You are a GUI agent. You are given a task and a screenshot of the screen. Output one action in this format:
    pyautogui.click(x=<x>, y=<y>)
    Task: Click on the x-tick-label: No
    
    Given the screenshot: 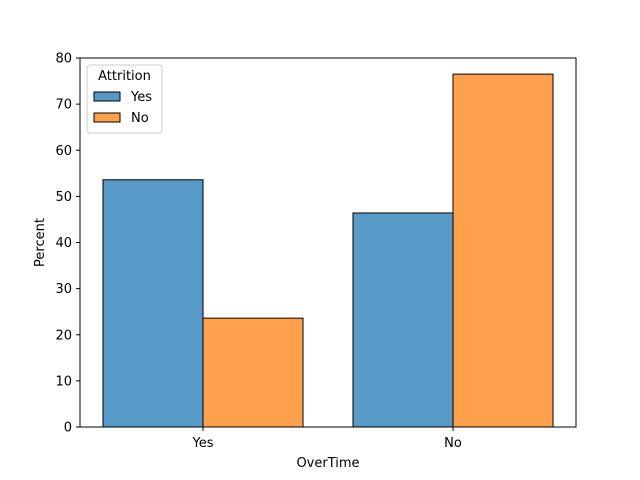 What is the action you would take?
    pyautogui.click(x=453, y=443)
    